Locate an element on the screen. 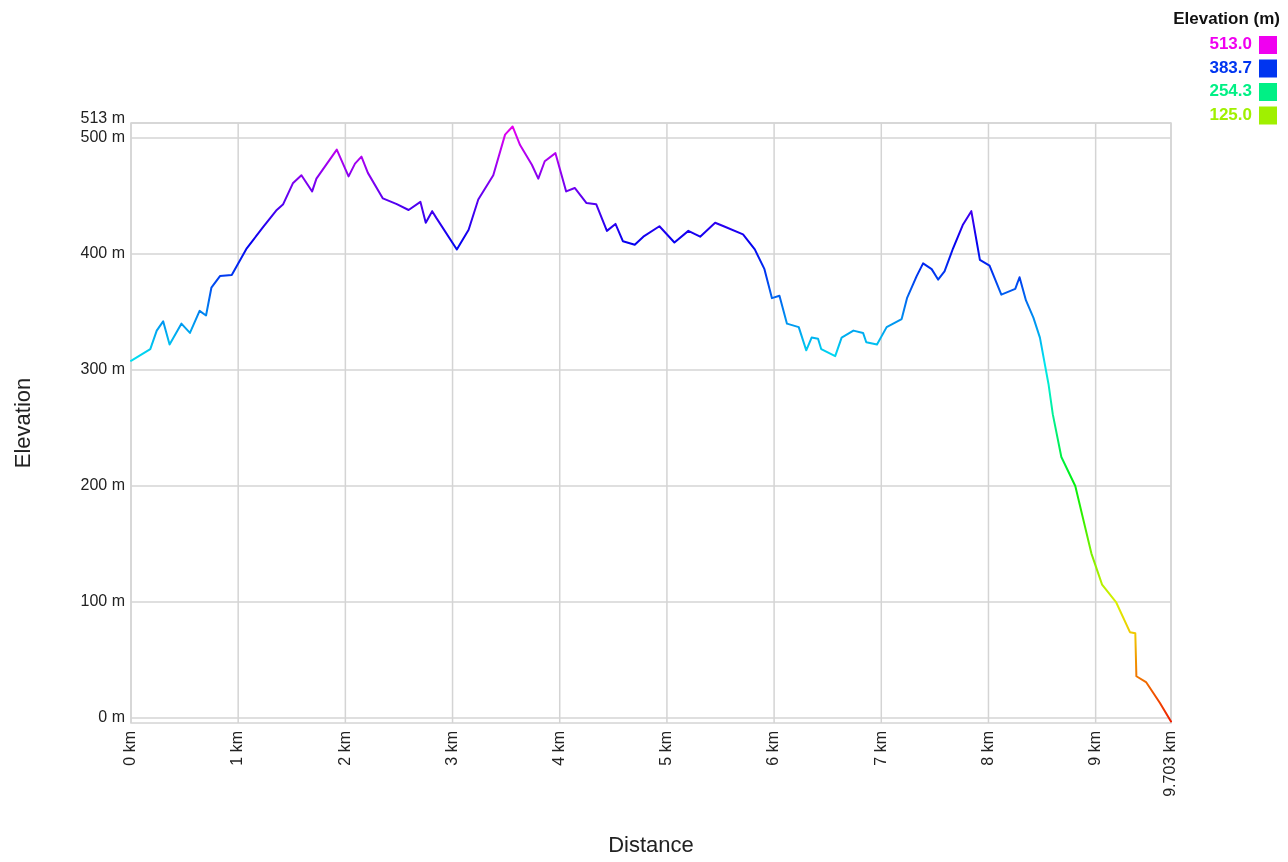  x-tick-label: 8 km is located at coordinates (987, 748).